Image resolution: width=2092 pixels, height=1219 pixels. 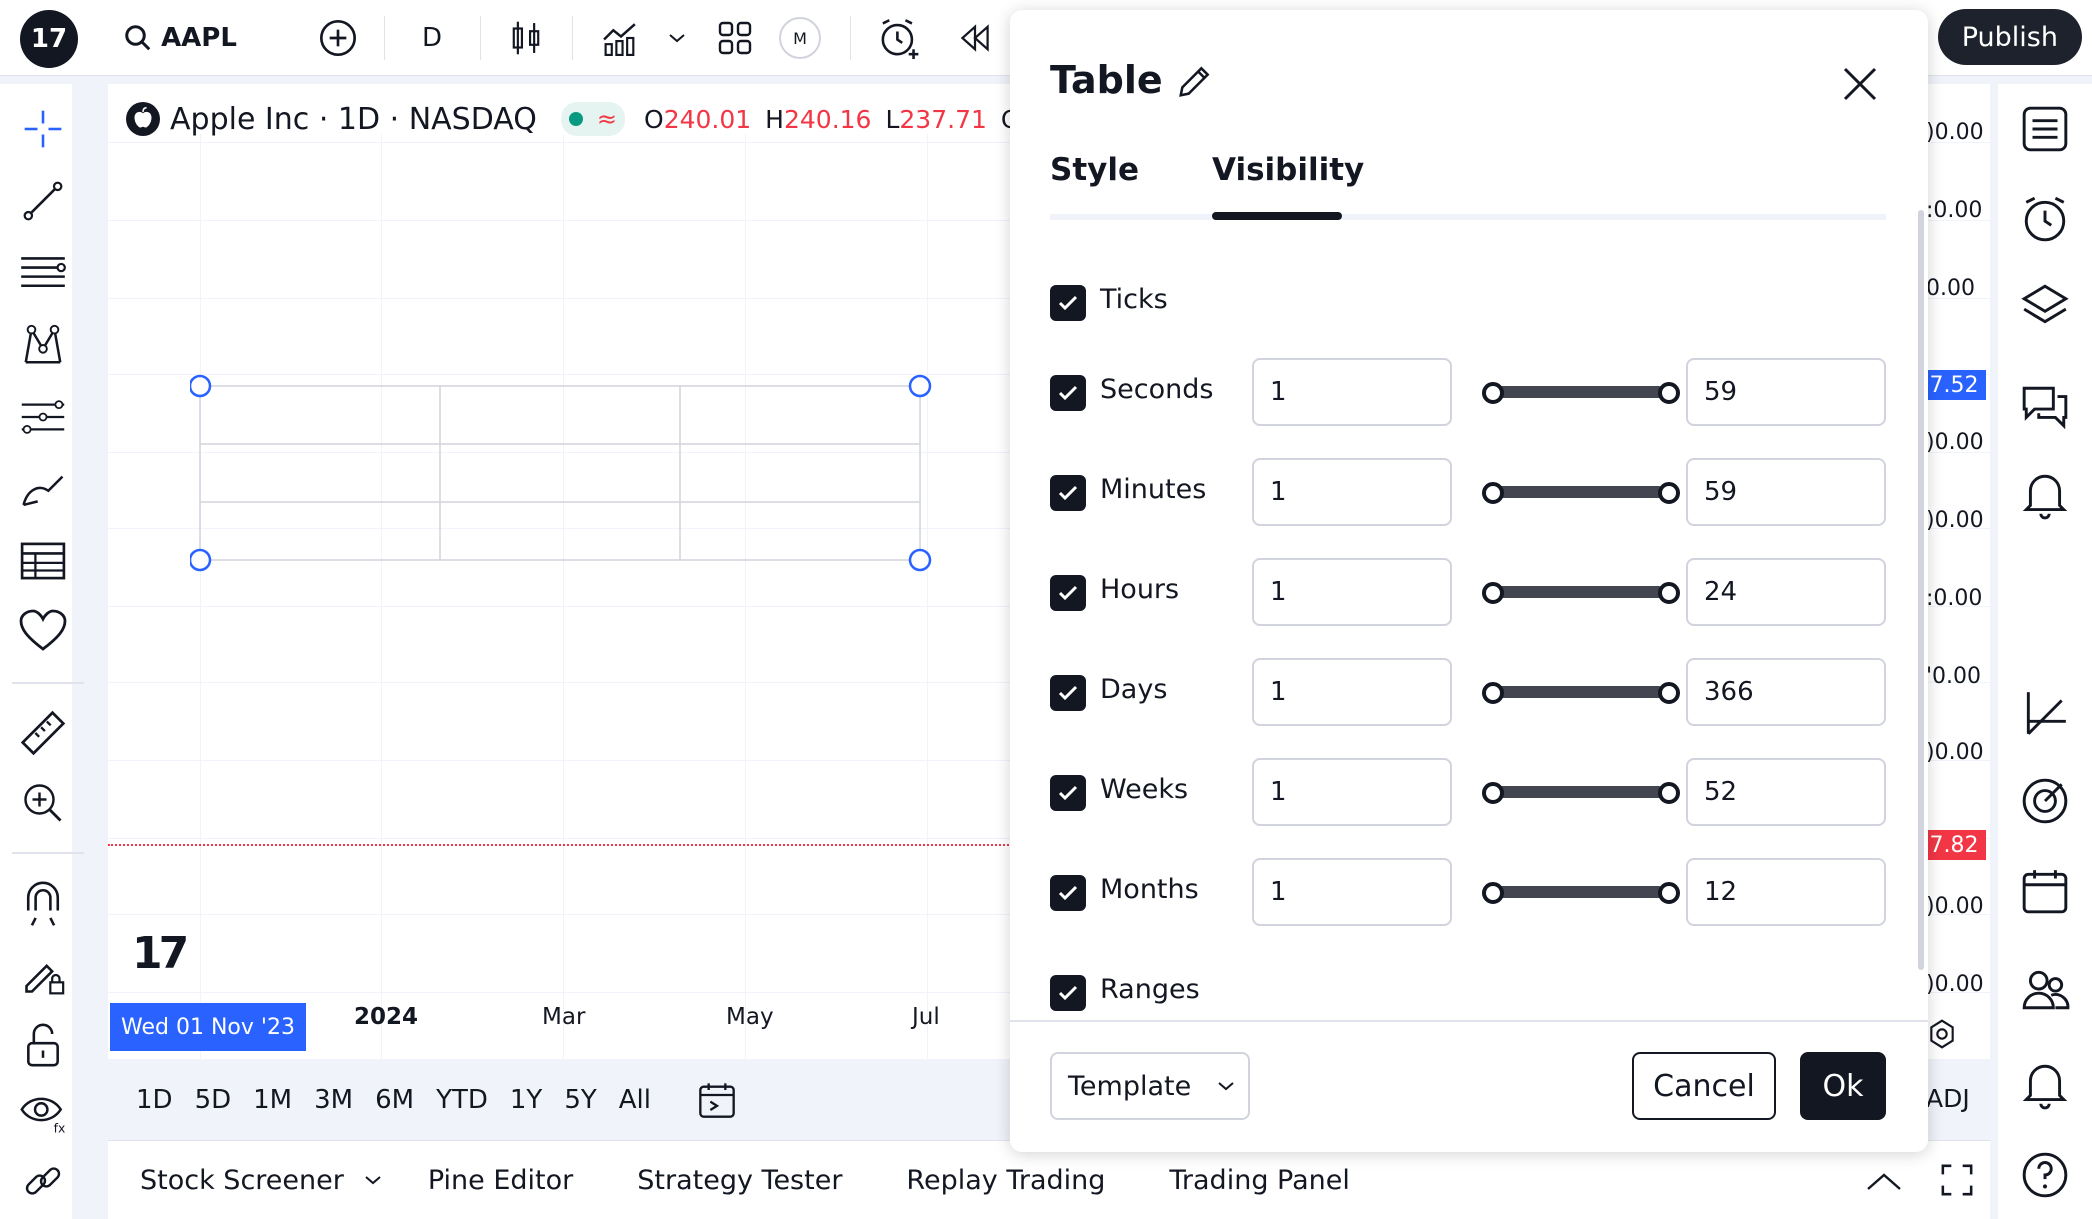 What do you see at coordinates (1352, 592) in the screenshot?
I see `hours-min-input: 1` at bounding box center [1352, 592].